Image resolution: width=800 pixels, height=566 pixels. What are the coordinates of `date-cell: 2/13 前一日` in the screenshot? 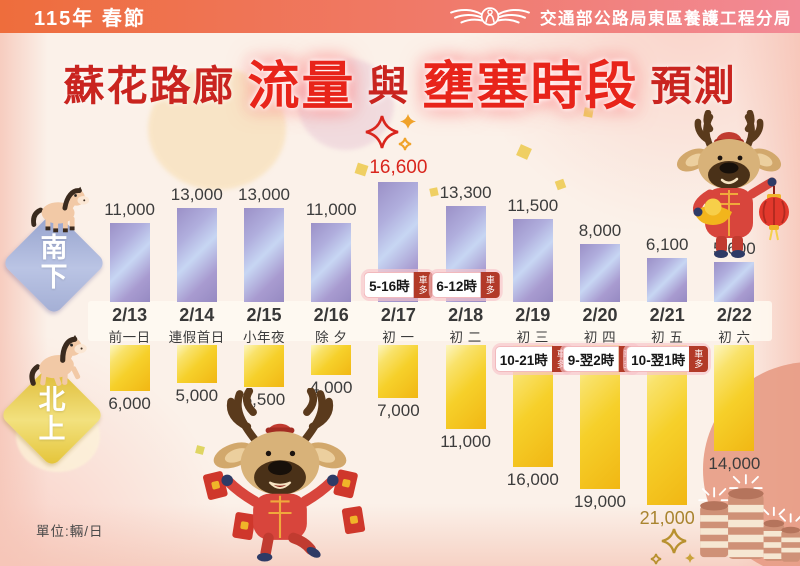 It's located at (129, 323).